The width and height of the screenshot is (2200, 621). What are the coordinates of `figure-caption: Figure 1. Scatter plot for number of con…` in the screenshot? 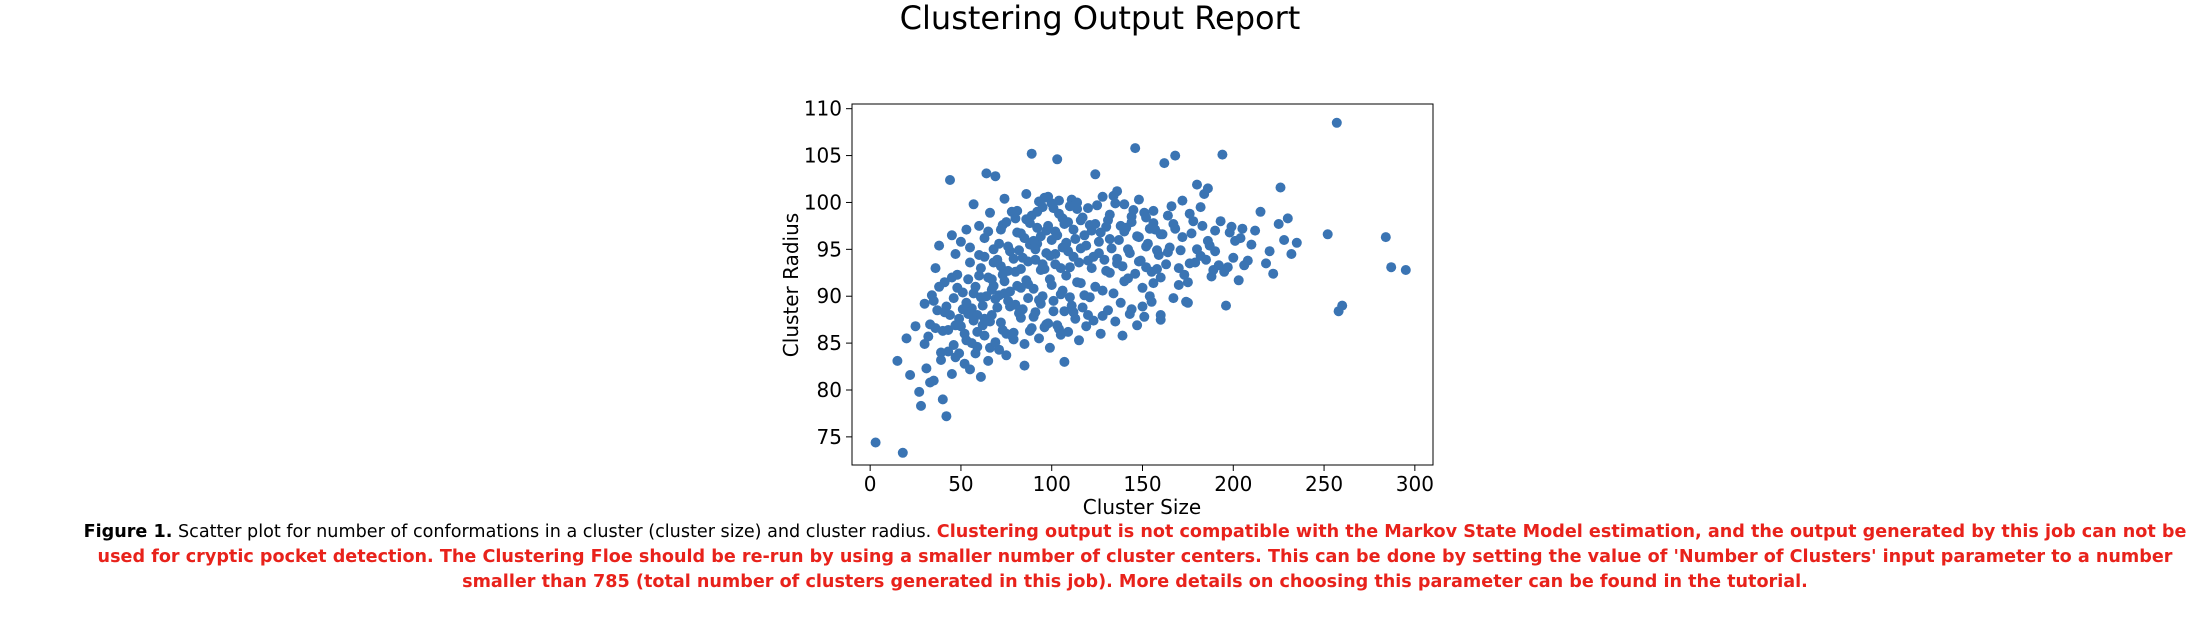 It's located at (1135, 557).